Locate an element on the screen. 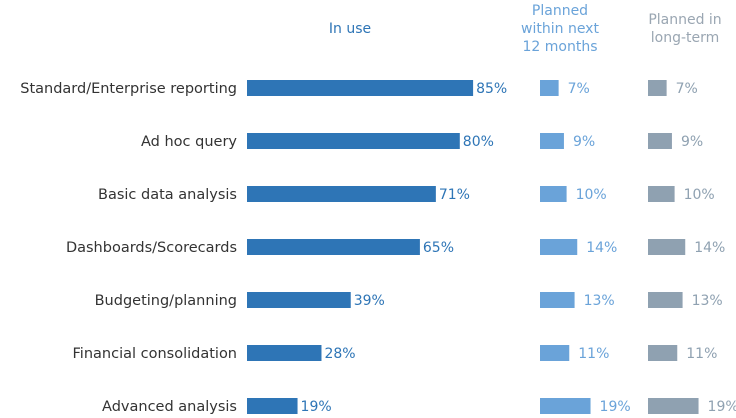 Image resolution: width=736 pixels, height=418 pixels. header-line: within next is located at coordinates (560, 29).